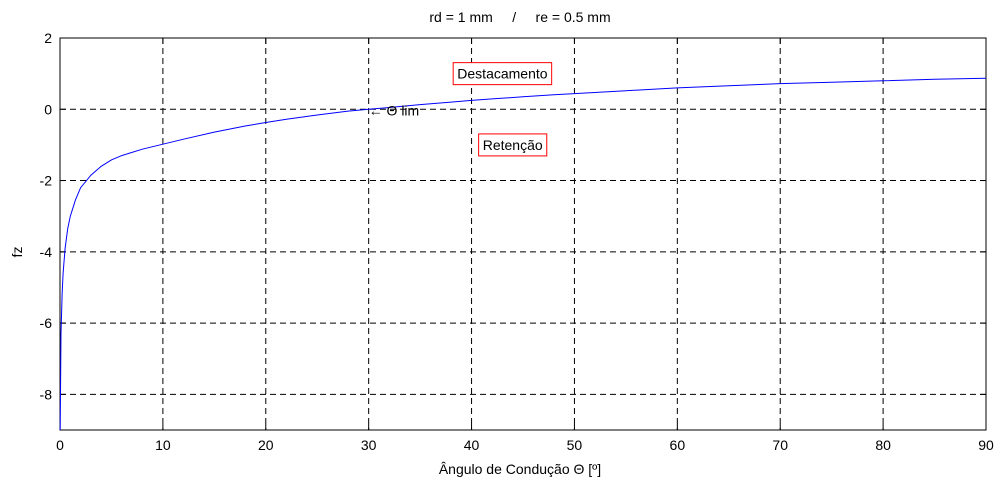  I want to click on y-tick-label-5: -8, so click(46, 394).